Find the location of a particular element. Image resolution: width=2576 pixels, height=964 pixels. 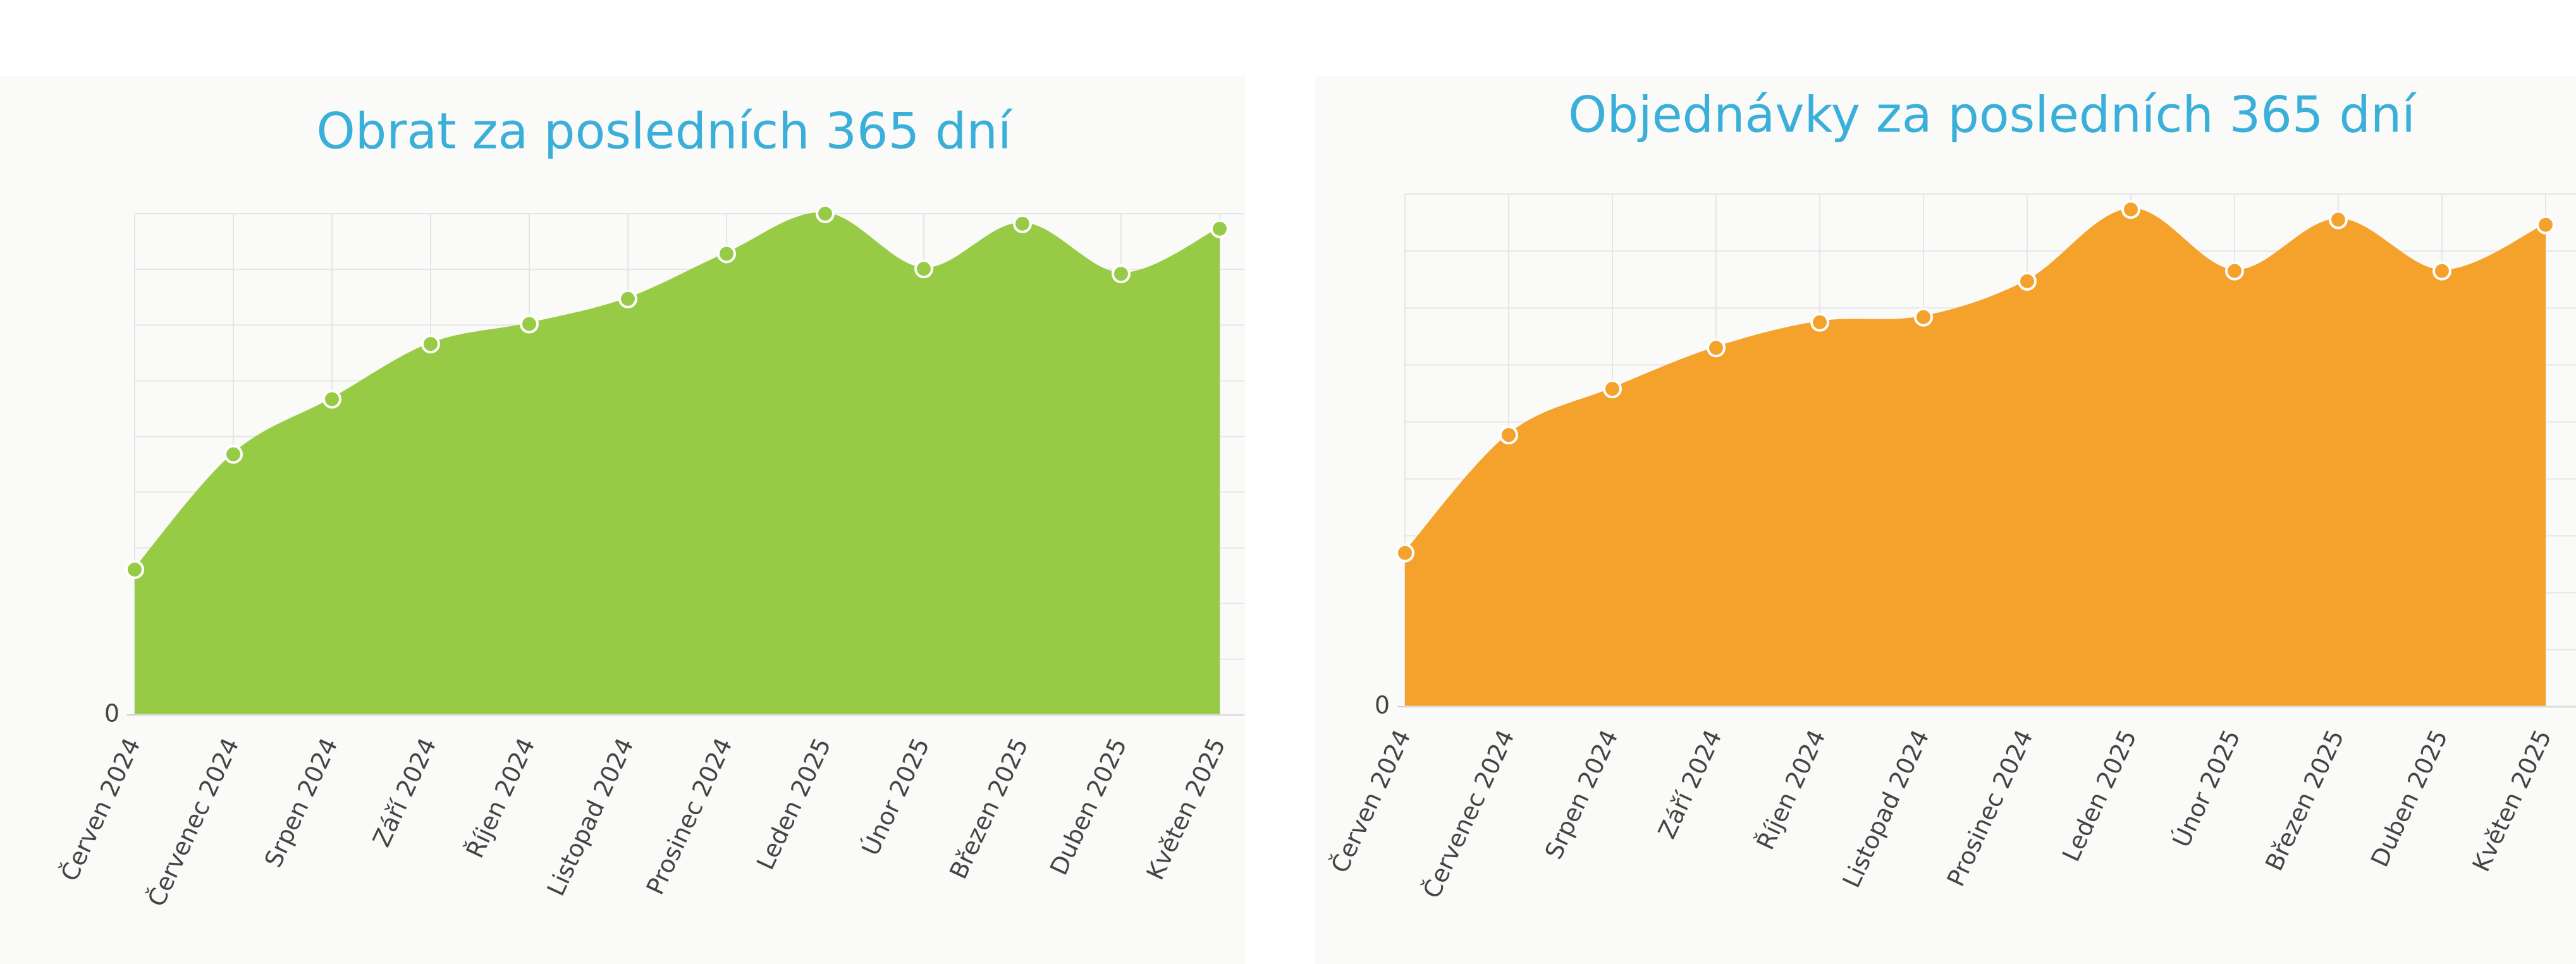

chart-title: Obrat za posledních 365 dní is located at coordinates (664, 131).